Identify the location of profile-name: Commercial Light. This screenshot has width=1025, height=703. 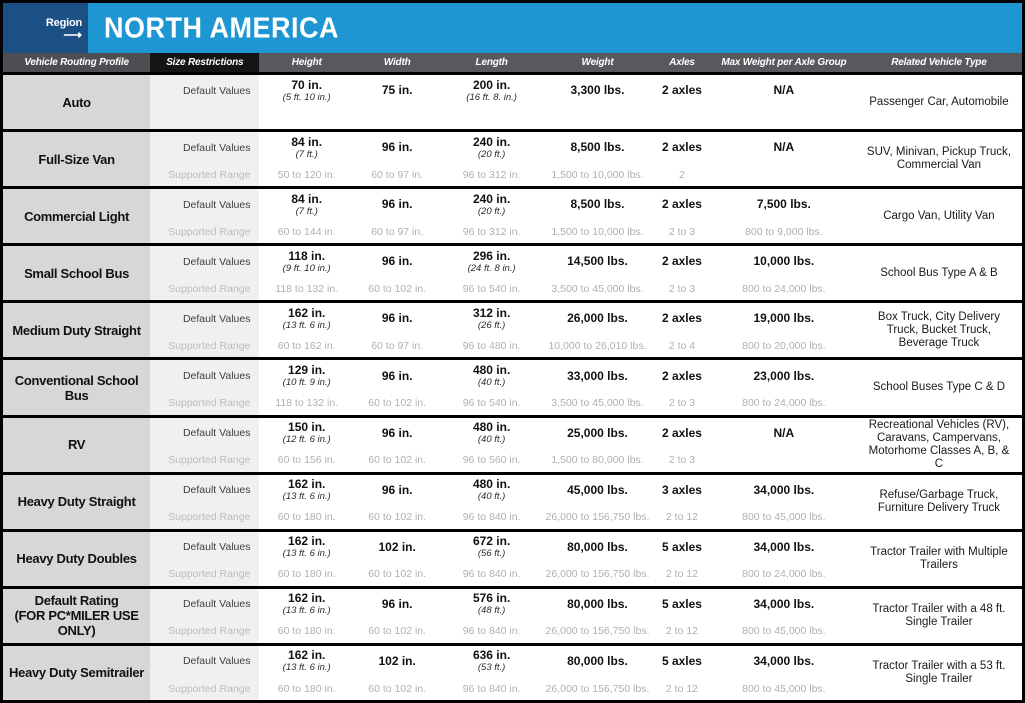
(77, 216).